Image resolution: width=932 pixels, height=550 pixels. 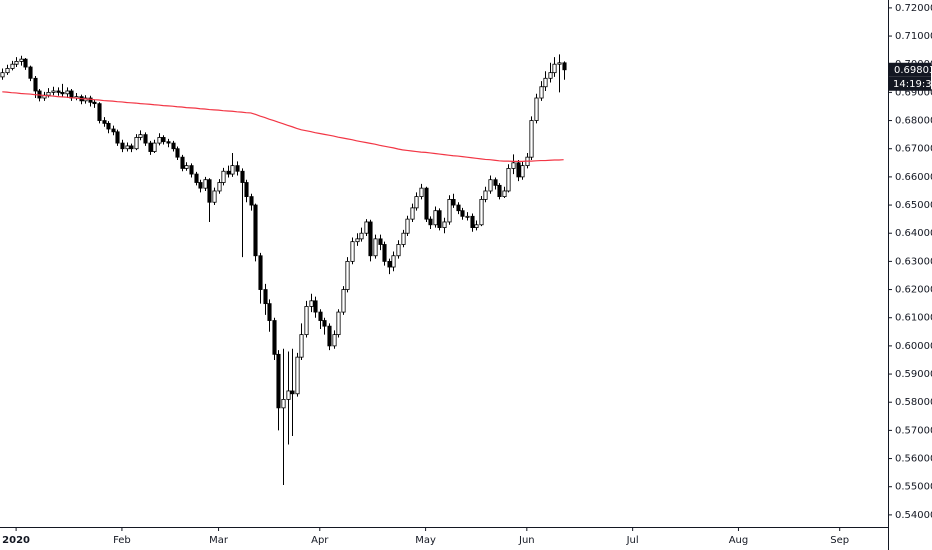 I want to click on x-tick-label: Jun, so click(x=526, y=540).